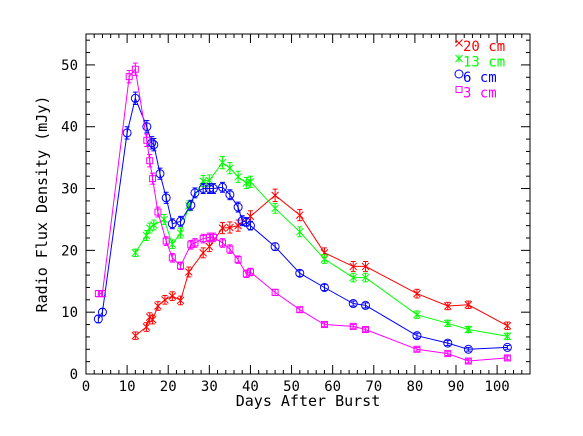 The width and height of the screenshot is (583, 436). Describe the element at coordinates (250, 387) in the screenshot. I see `x-tick-label: 40` at that location.